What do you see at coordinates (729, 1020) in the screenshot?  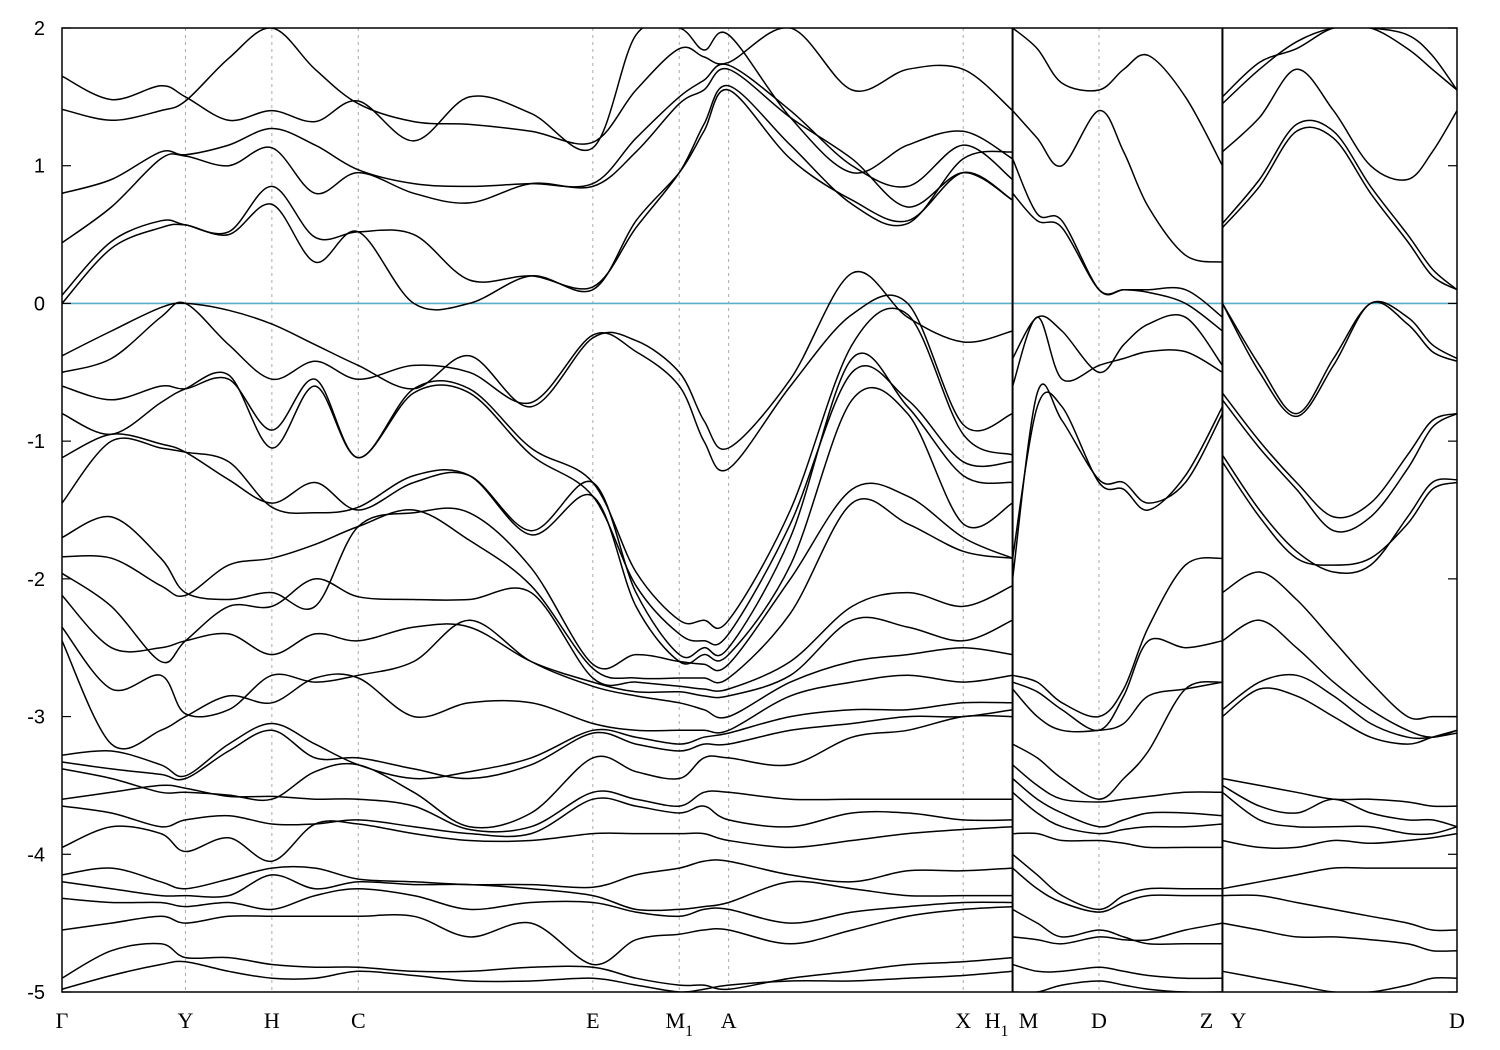 I see `kpoint-label: A` at bounding box center [729, 1020].